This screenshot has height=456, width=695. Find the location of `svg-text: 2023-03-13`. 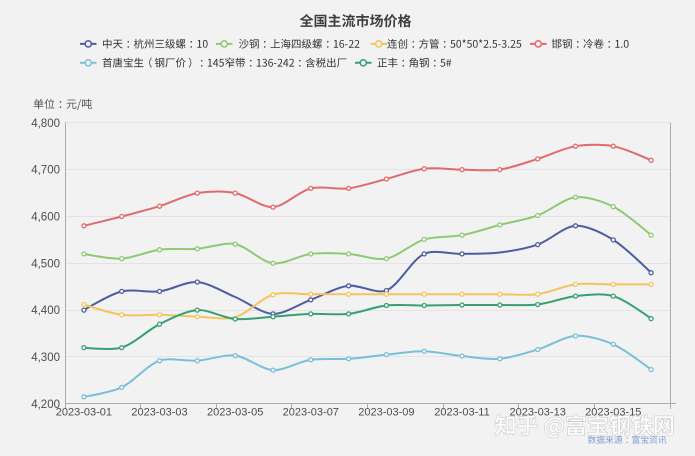

svg-text: 2023-03-13 is located at coordinates (538, 413).